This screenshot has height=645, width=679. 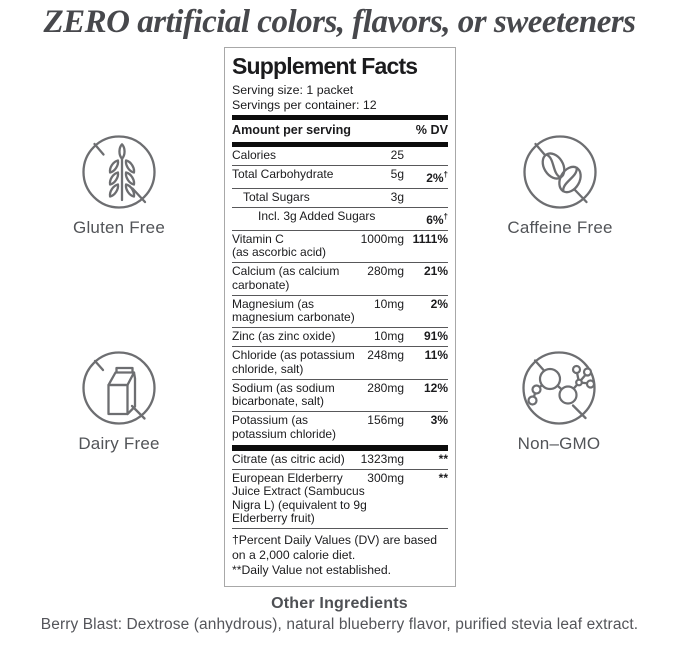 What do you see at coordinates (288, 458) in the screenshot?
I see `nutrient-name: Citrate (as citric acid)` at bounding box center [288, 458].